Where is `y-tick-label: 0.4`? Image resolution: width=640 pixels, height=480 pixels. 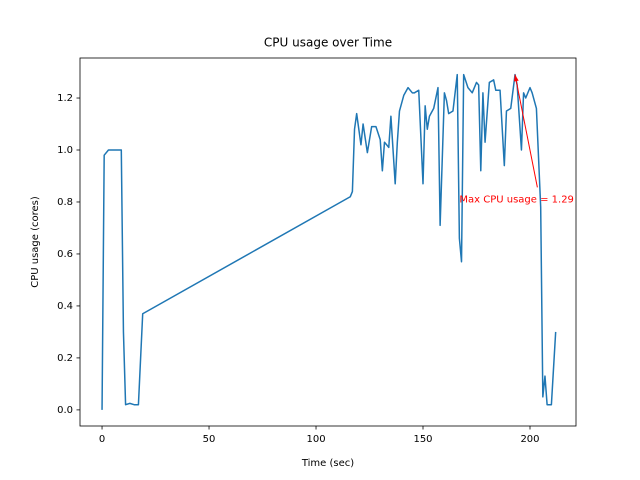 y-tick-label: 0.4 is located at coordinates (65, 306).